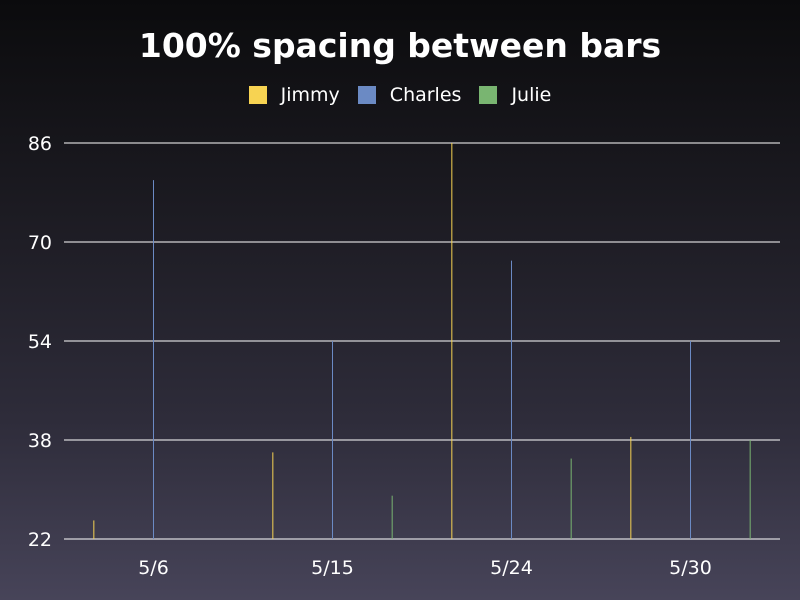 The height and width of the screenshot is (600, 800). I want to click on chart-title: 100% spacing between bars, so click(400, 45).